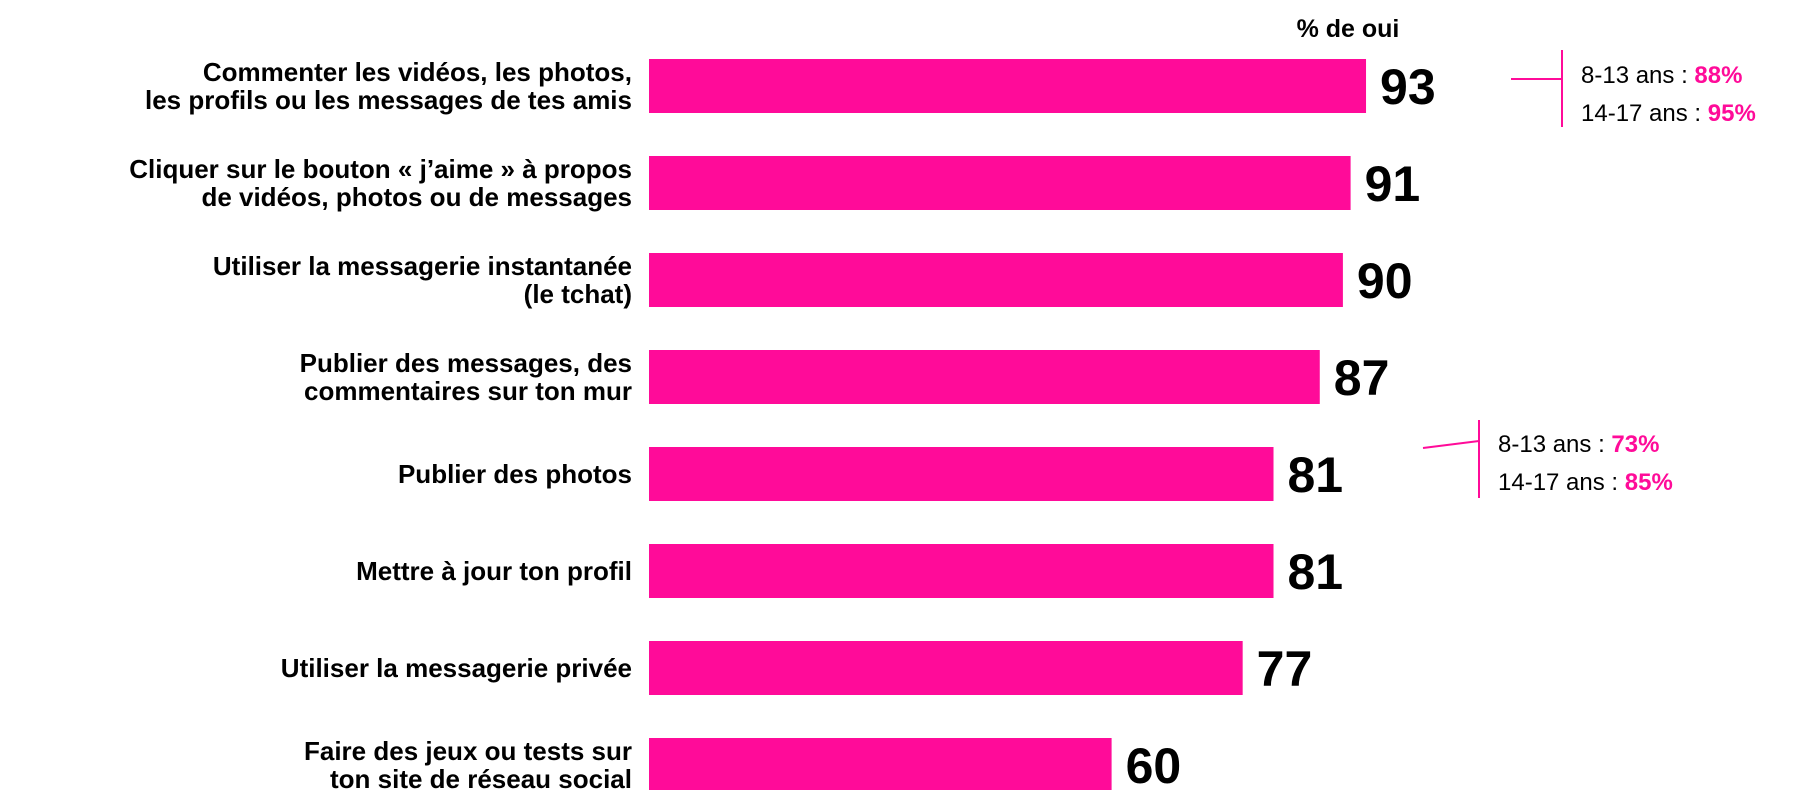  What do you see at coordinates (388, 100) in the screenshot?
I see `category-label: les profils ou les messages de tes amis` at bounding box center [388, 100].